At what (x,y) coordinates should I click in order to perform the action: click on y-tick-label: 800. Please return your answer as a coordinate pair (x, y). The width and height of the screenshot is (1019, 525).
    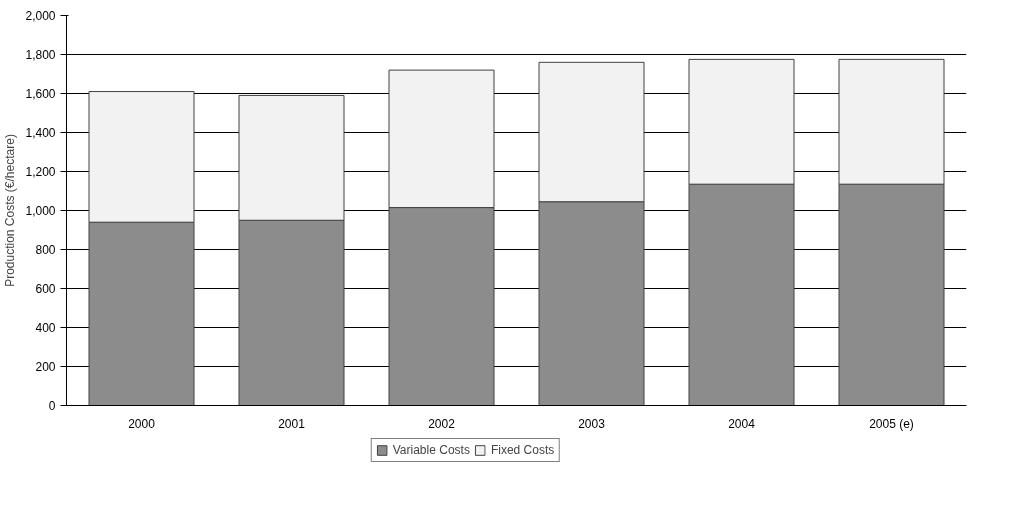
    Looking at the image, I should click on (45, 250).